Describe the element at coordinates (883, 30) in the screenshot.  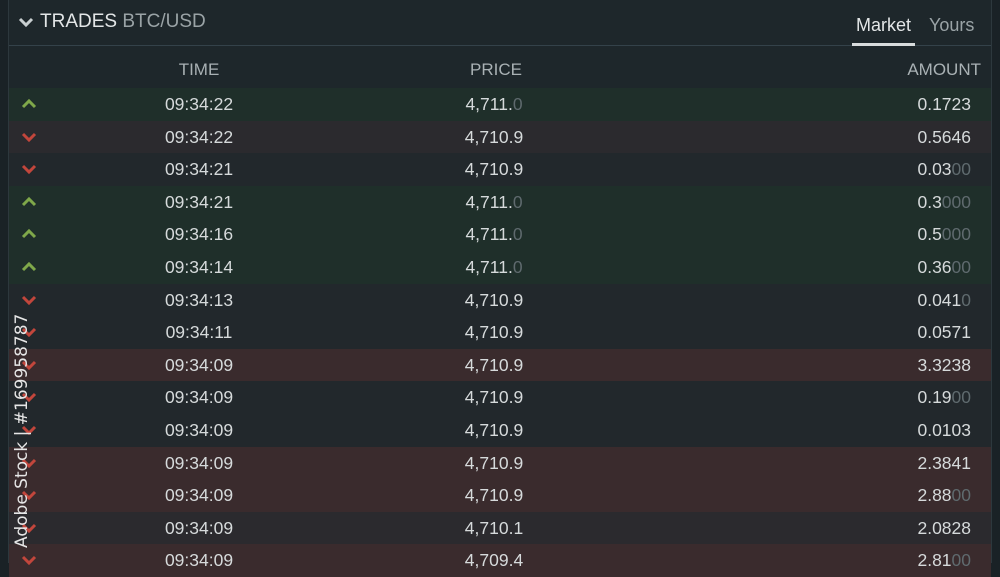
I see `tab-market: Market` at that location.